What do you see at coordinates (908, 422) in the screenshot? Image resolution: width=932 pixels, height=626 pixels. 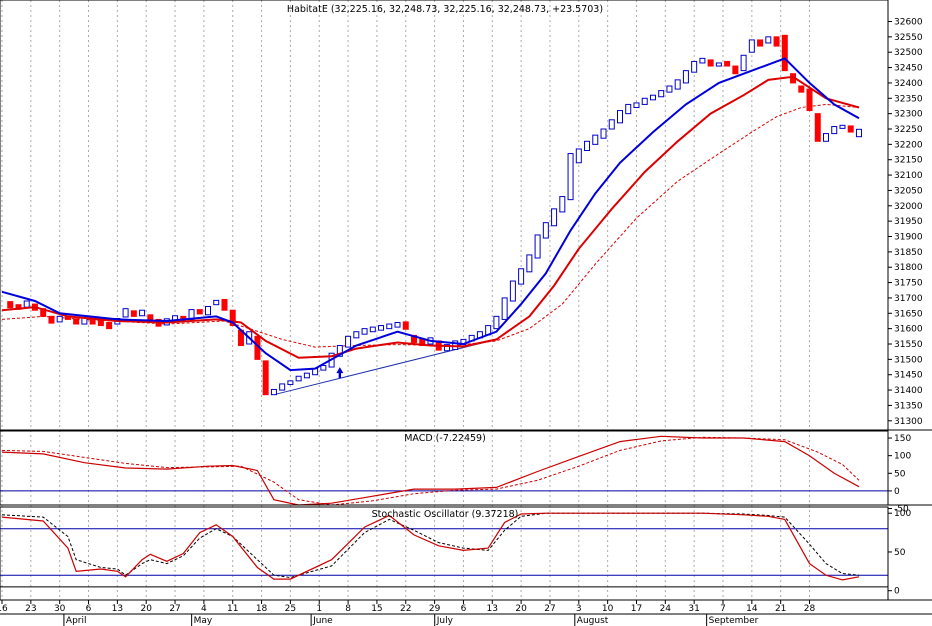 I see `price-tick-label: 31300` at bounding box center [908, 422].